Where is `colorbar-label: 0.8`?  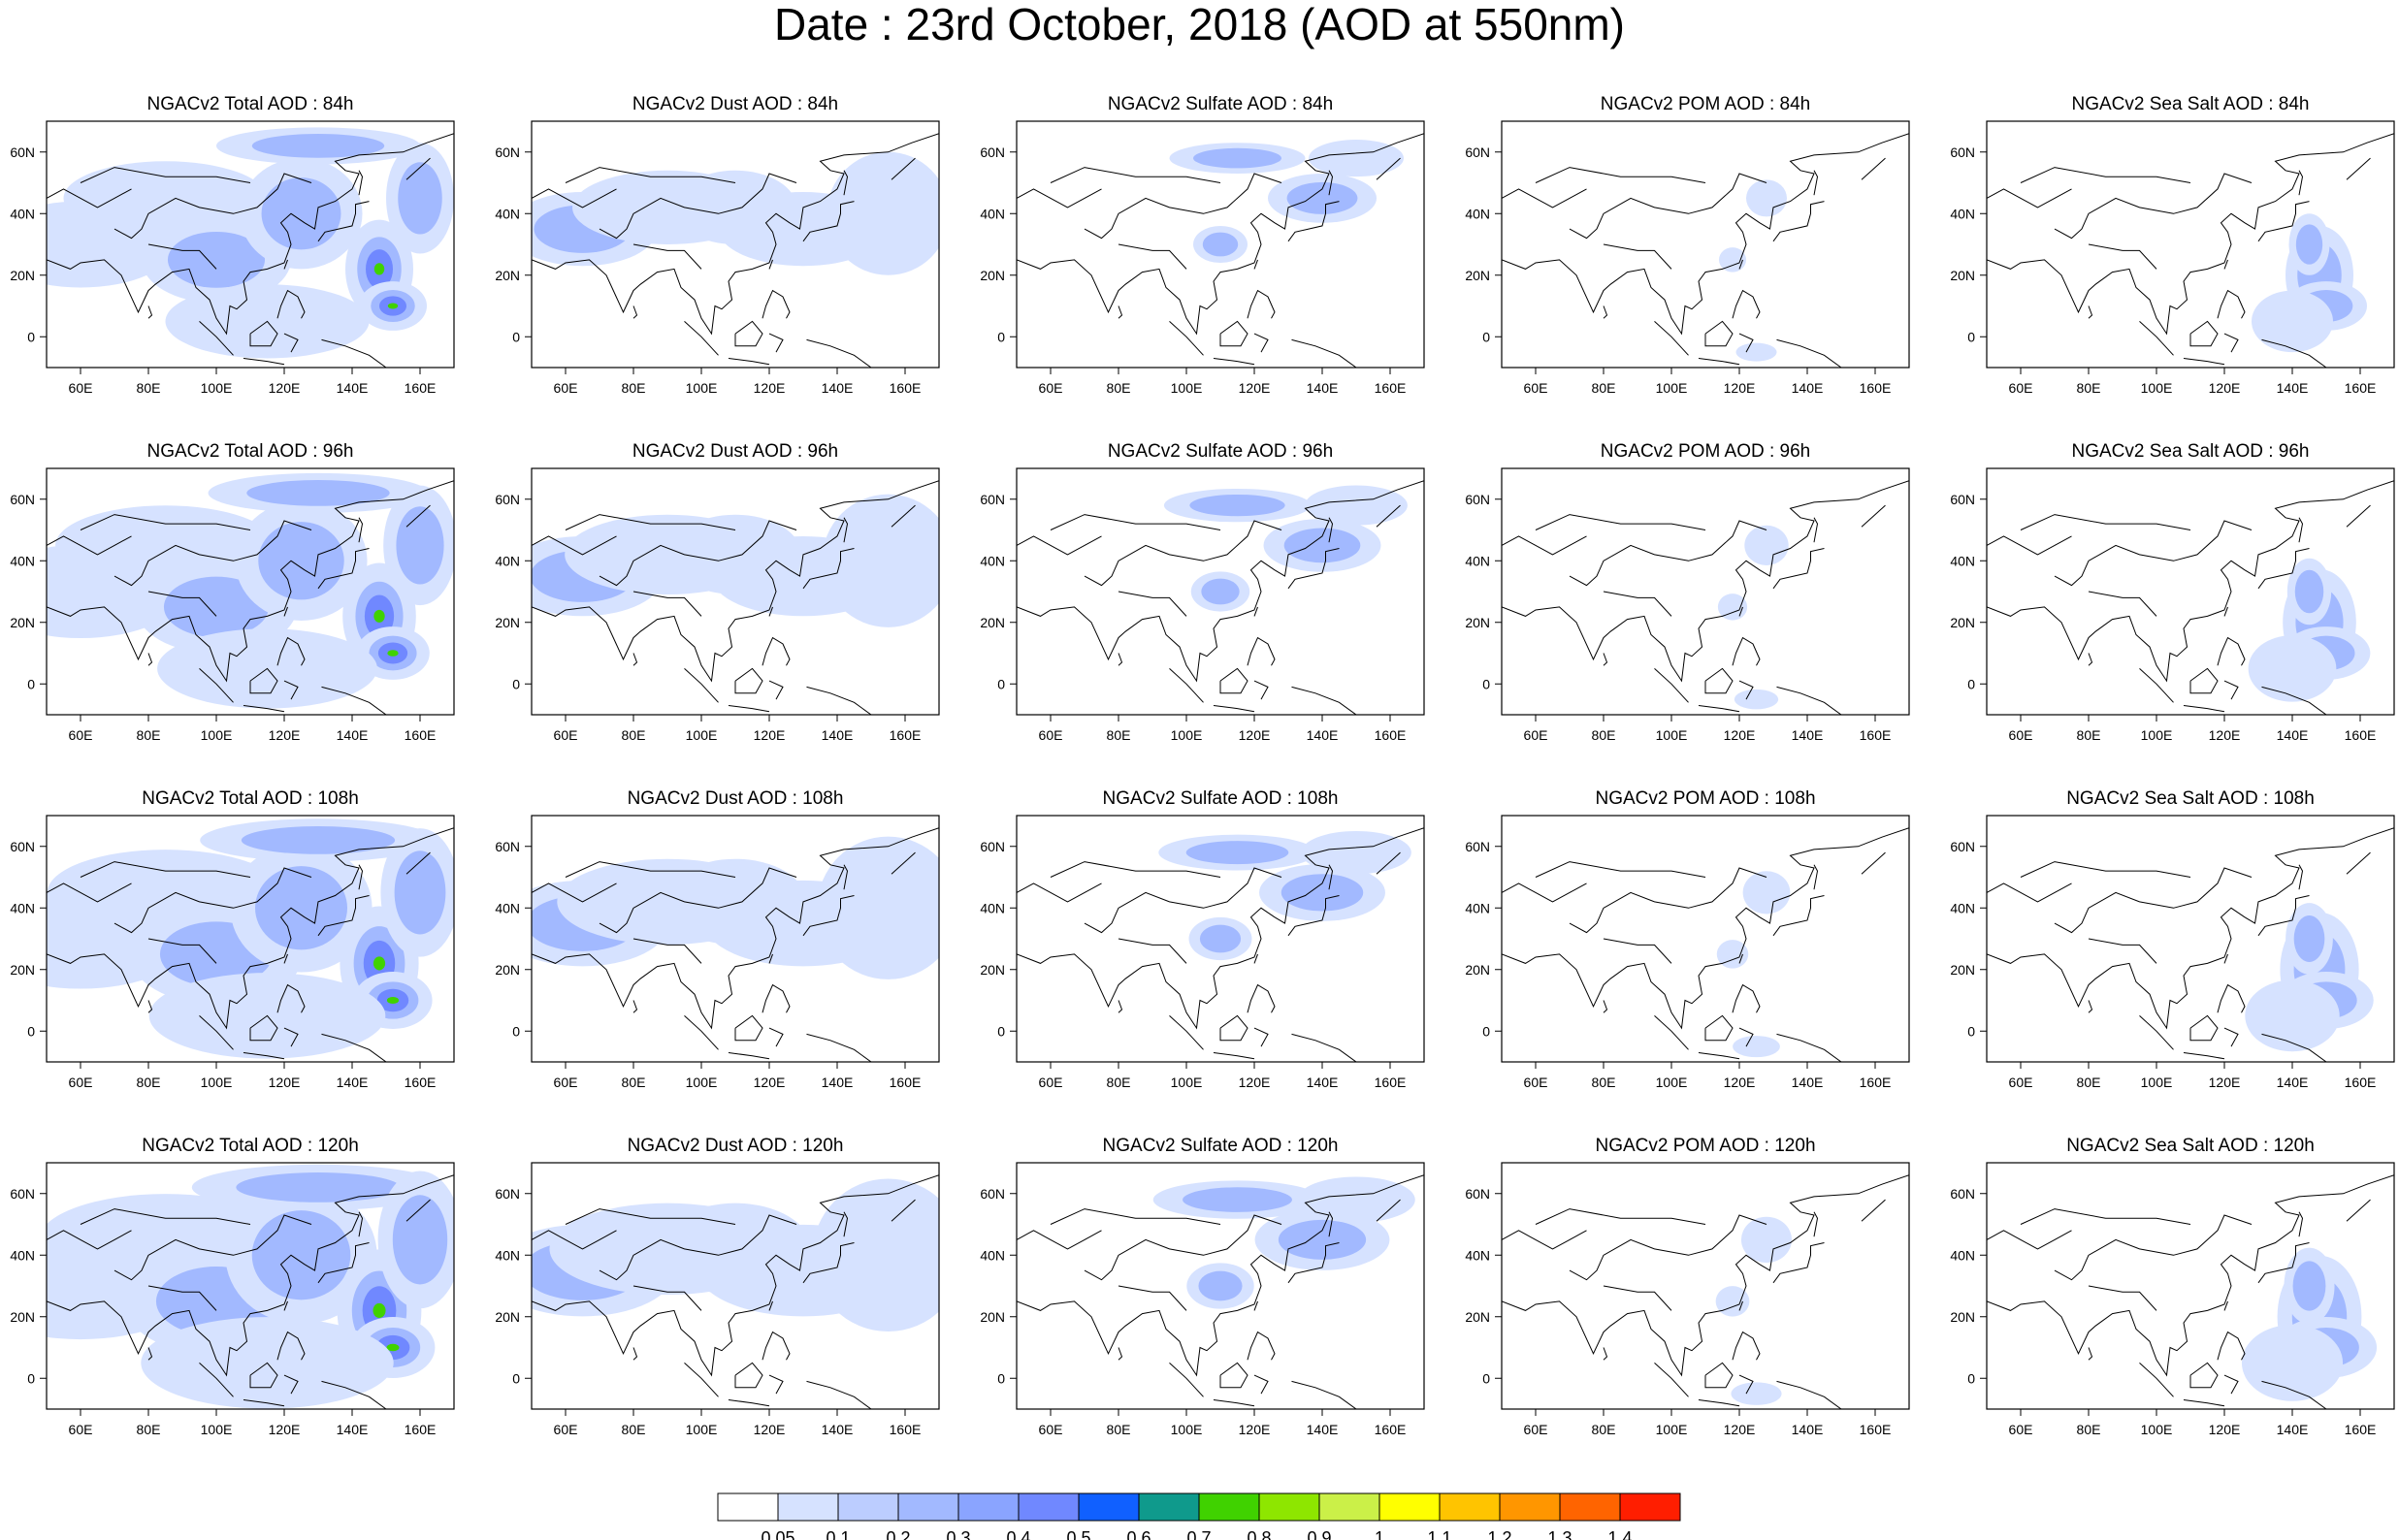
colorbar-label: 0.8 is located at coordinates (1259, 1534).